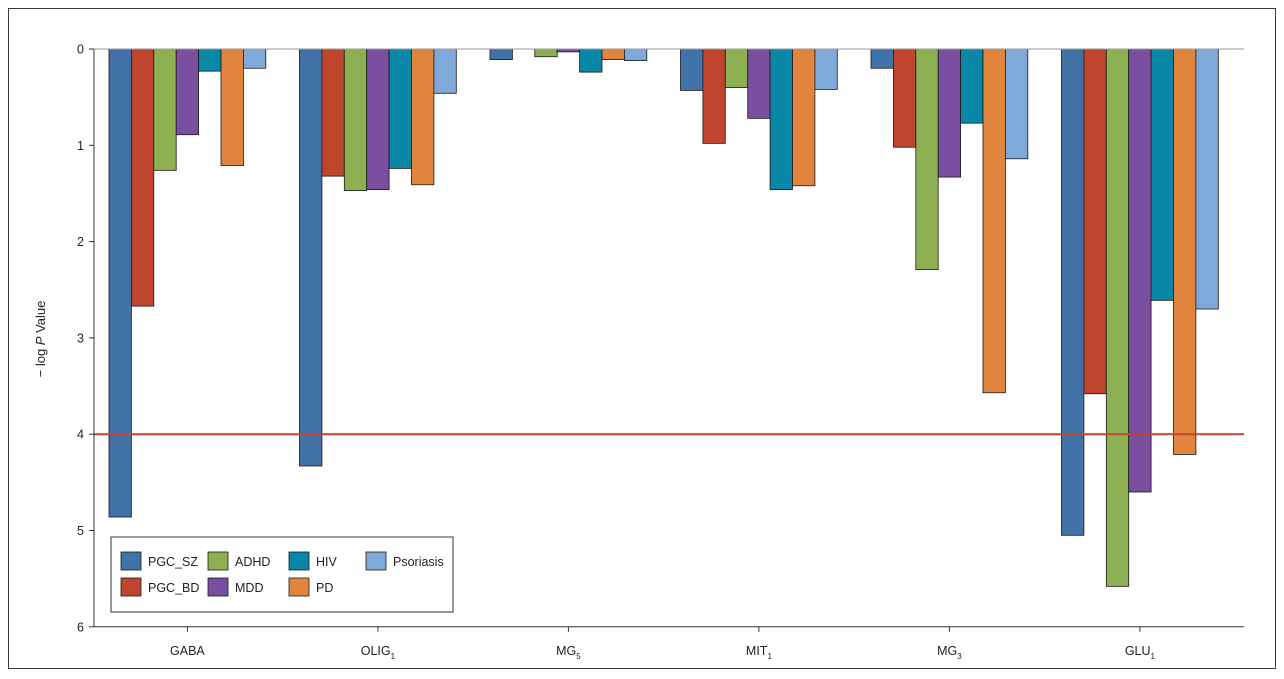 The height and width of the screenshot is (679, 1284). What do you see at coordinates (80, 242) in the screenshot?
I see `y-tick-label: 2` at bounding box center [80, 242].